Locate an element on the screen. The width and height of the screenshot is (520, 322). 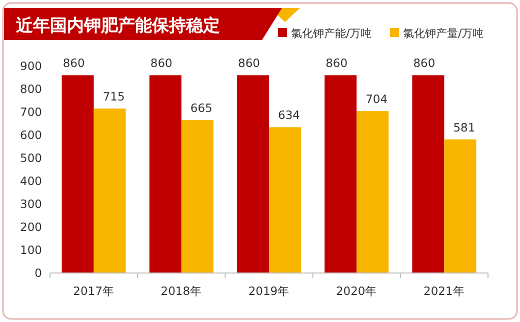
y-tick-label: 800 is located at coordinates (31, 89).